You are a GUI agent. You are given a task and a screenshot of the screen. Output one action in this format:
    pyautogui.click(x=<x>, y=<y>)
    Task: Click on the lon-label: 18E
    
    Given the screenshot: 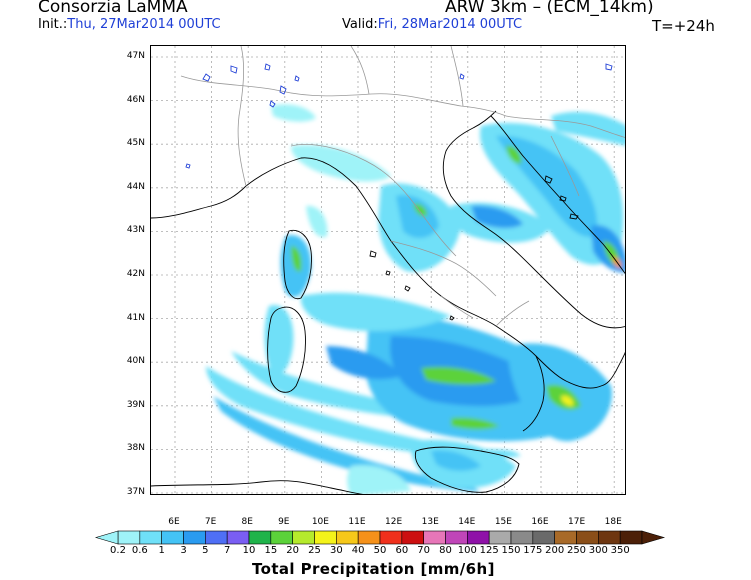 What is the action you would take?
    pyautogui.click(x=613, y=522)
    